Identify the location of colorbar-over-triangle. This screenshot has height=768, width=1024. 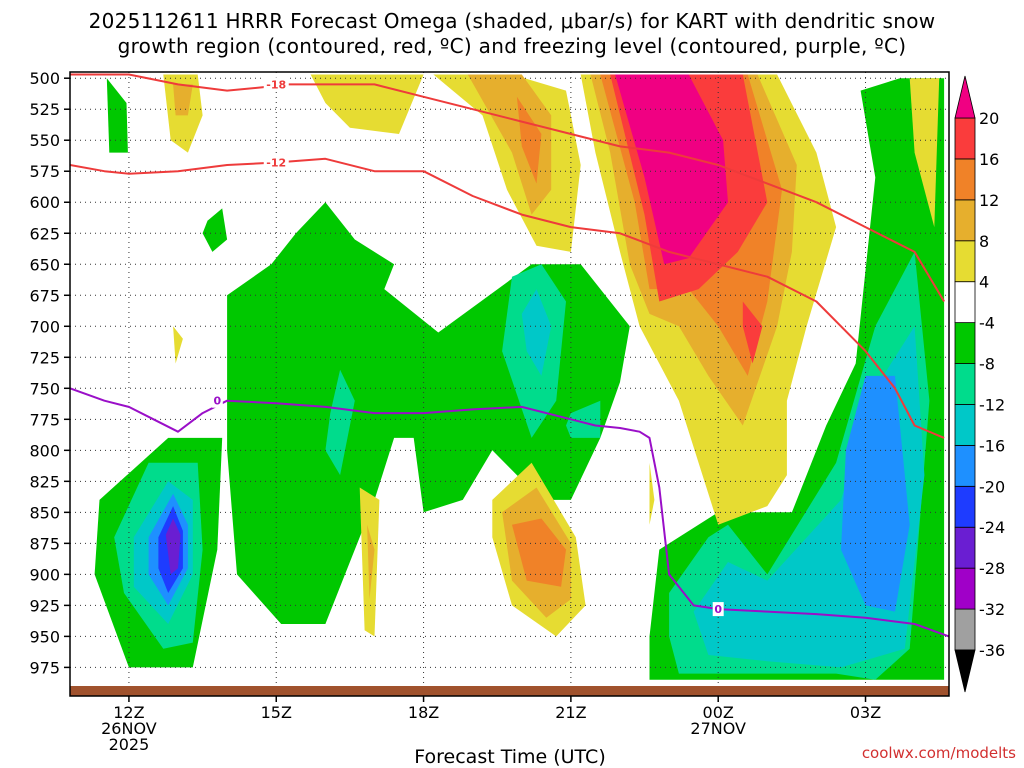
(965, 97).